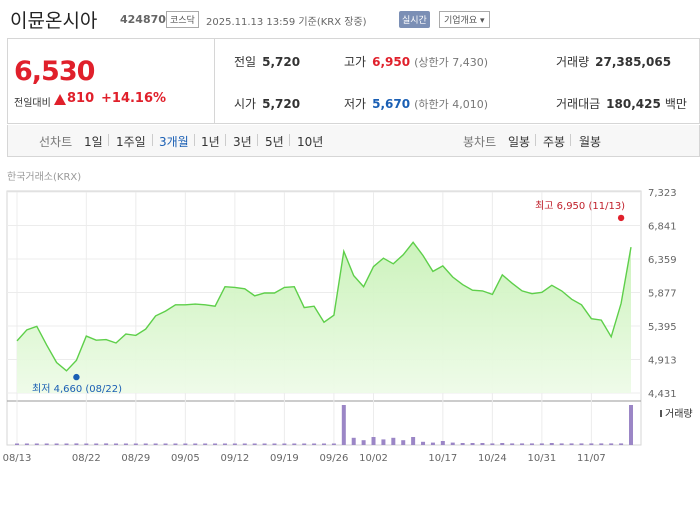  I want to click on period-1w: 1주일, so click(131, 142).